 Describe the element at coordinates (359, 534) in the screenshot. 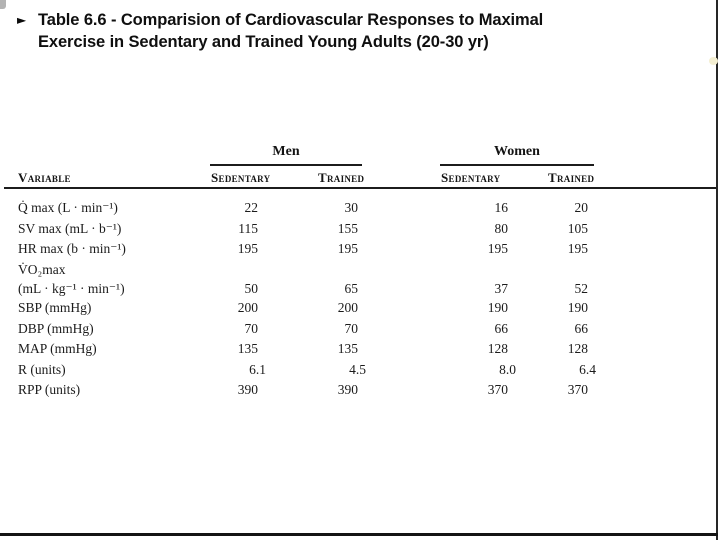

I see `bottom-bar` at that location.